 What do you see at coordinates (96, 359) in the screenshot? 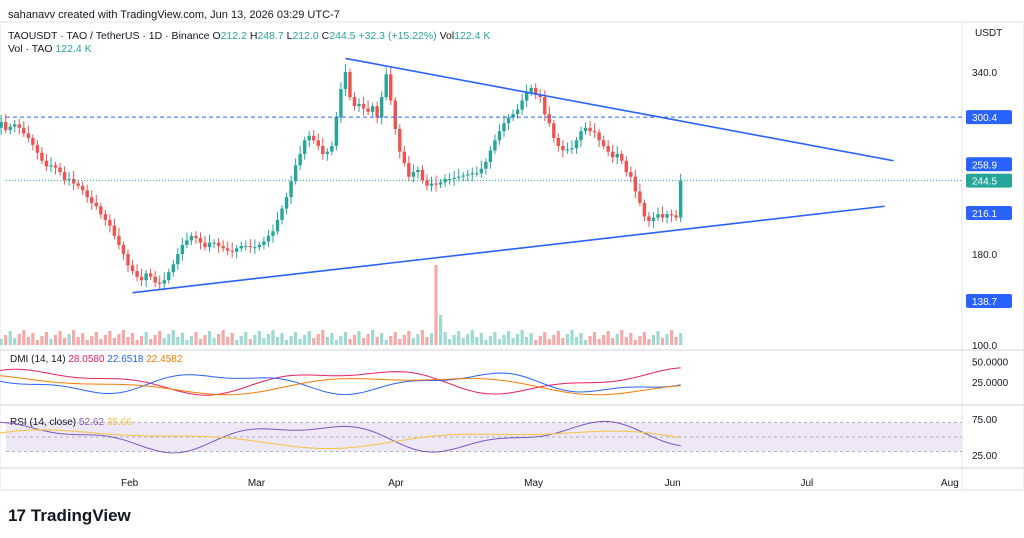
I see `dmi-label: DMI (14, 14) 28.0580 22.6518 22.4582` at bounding box center [96, 359].